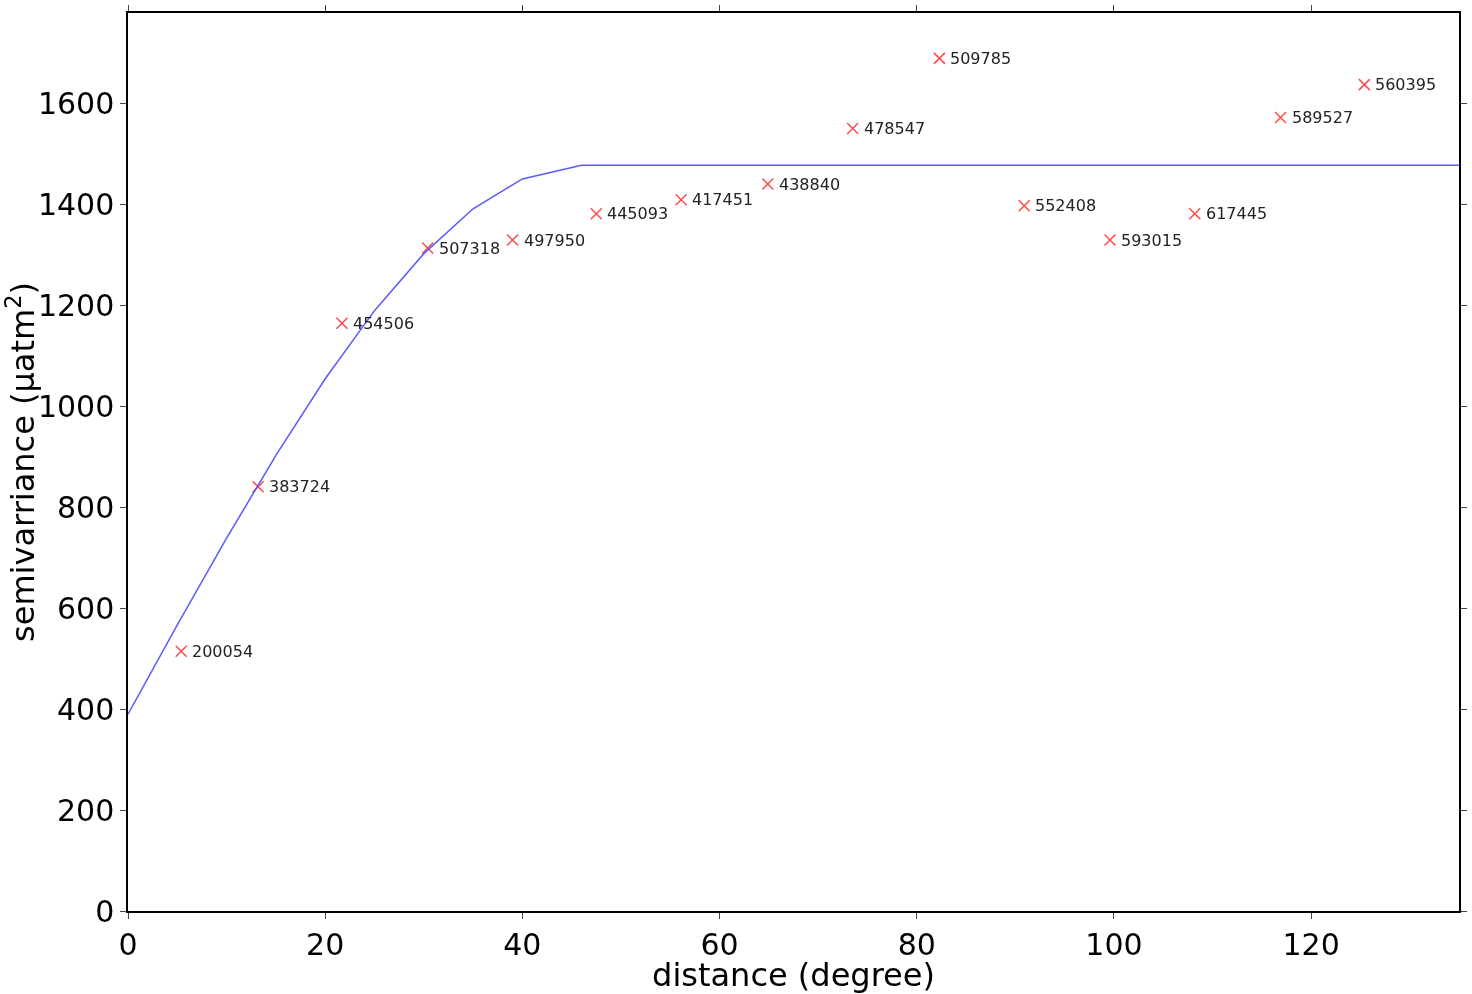 The height and width of the screenshot is (994, 1472). I want to click on x-tick-label: 120, so click(1311, 944).